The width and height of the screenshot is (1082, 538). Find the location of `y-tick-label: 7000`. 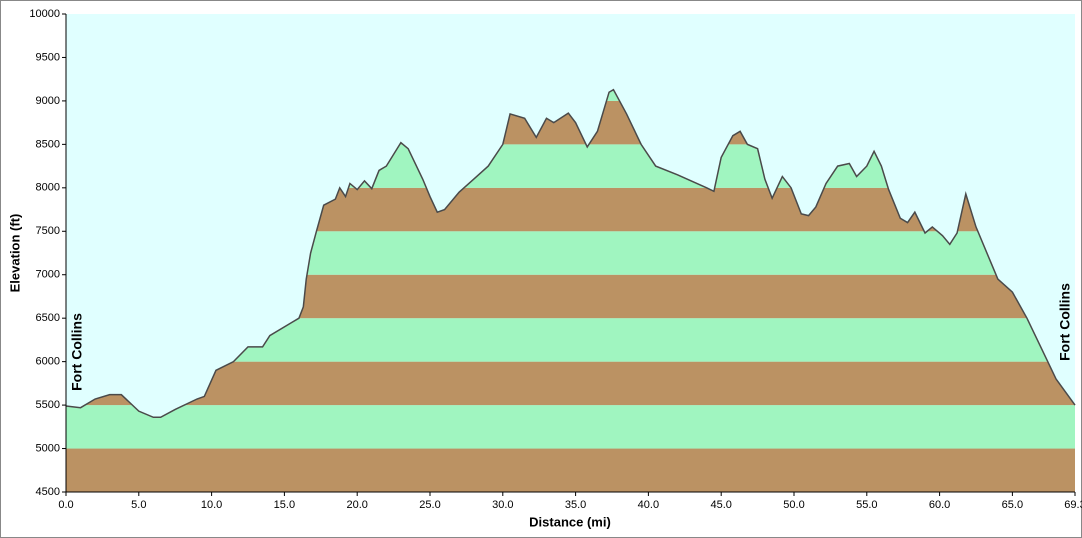

y-tick-label: 7000 is located at coordinates (48, 275).